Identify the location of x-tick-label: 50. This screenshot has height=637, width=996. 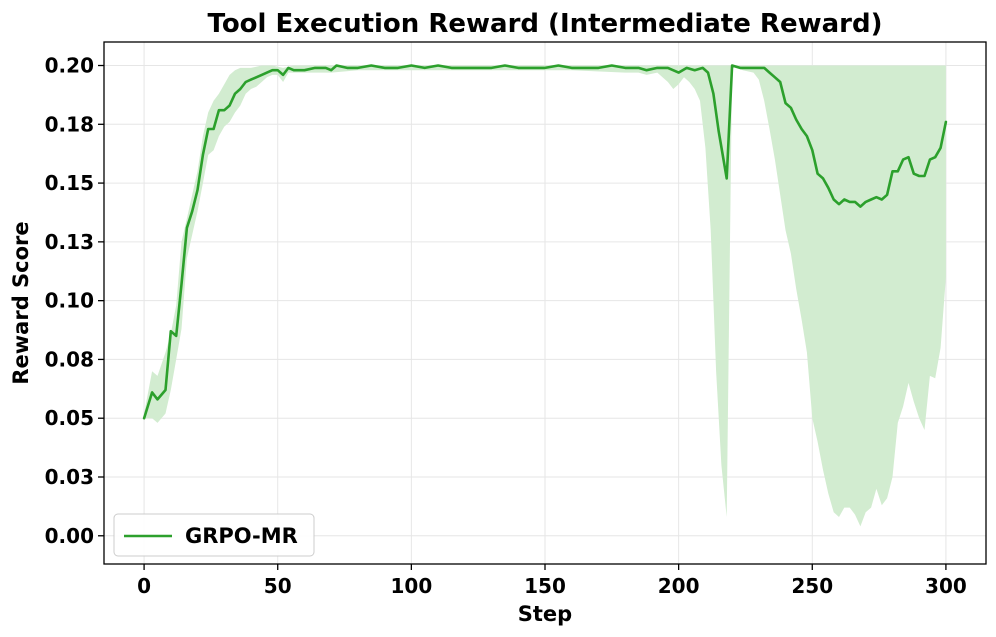
(278, 586).